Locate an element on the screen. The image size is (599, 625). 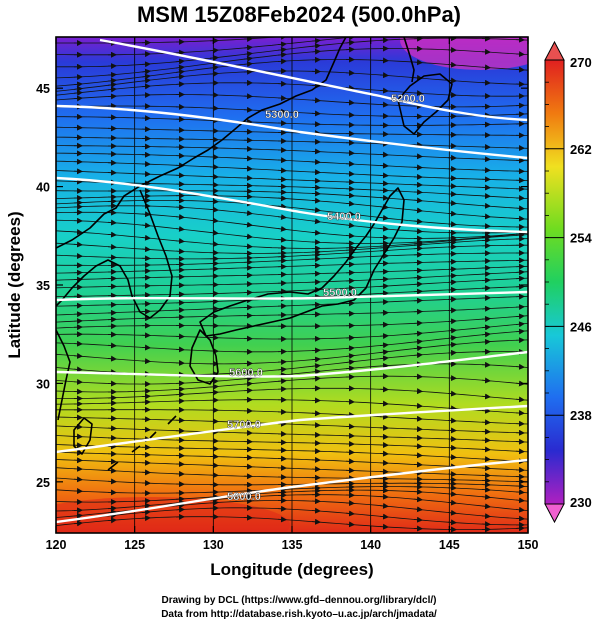
coast-china is located at coordinates (63, 375).